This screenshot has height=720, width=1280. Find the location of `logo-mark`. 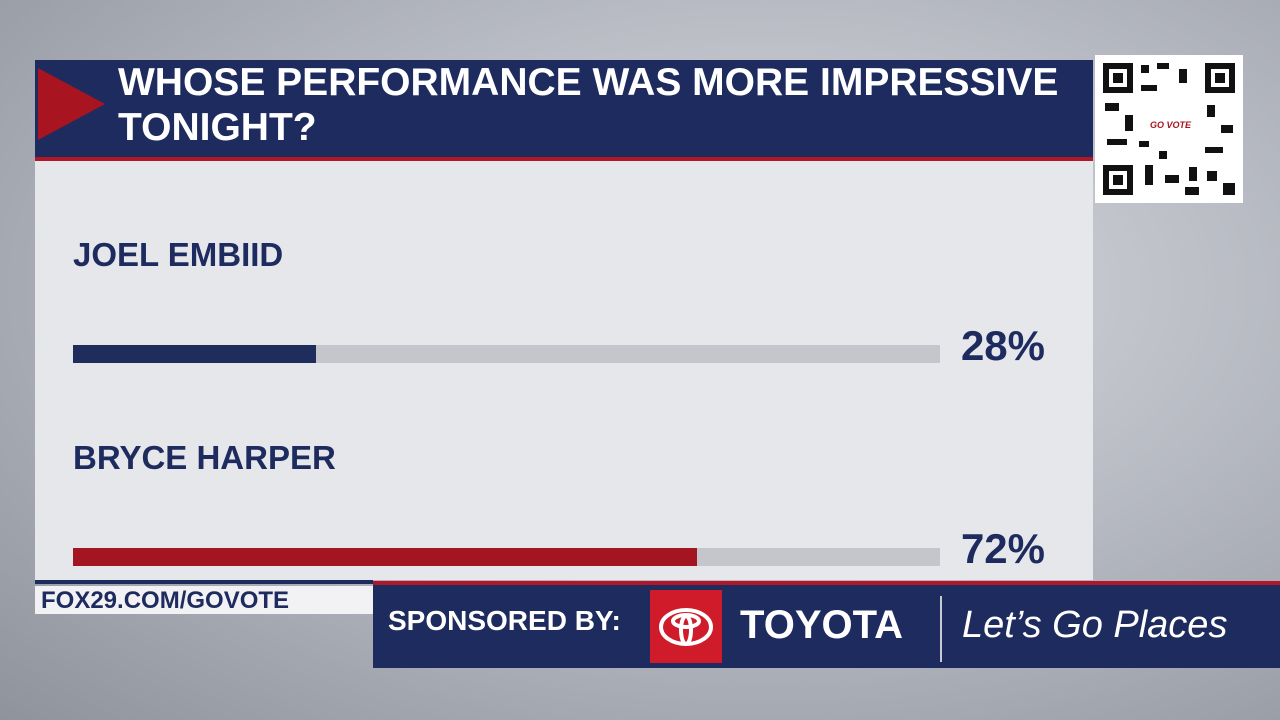

logo-mark is located at coordinates (686, 627).